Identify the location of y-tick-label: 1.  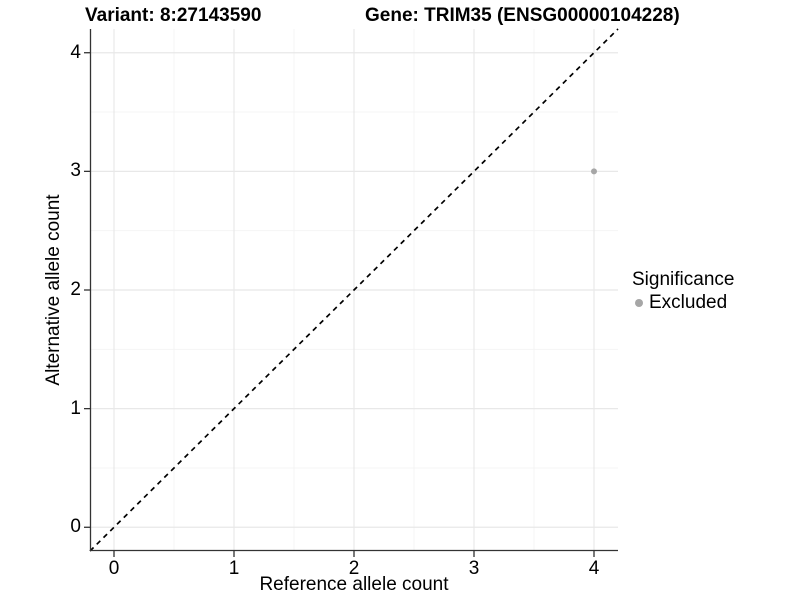
(75, 408).